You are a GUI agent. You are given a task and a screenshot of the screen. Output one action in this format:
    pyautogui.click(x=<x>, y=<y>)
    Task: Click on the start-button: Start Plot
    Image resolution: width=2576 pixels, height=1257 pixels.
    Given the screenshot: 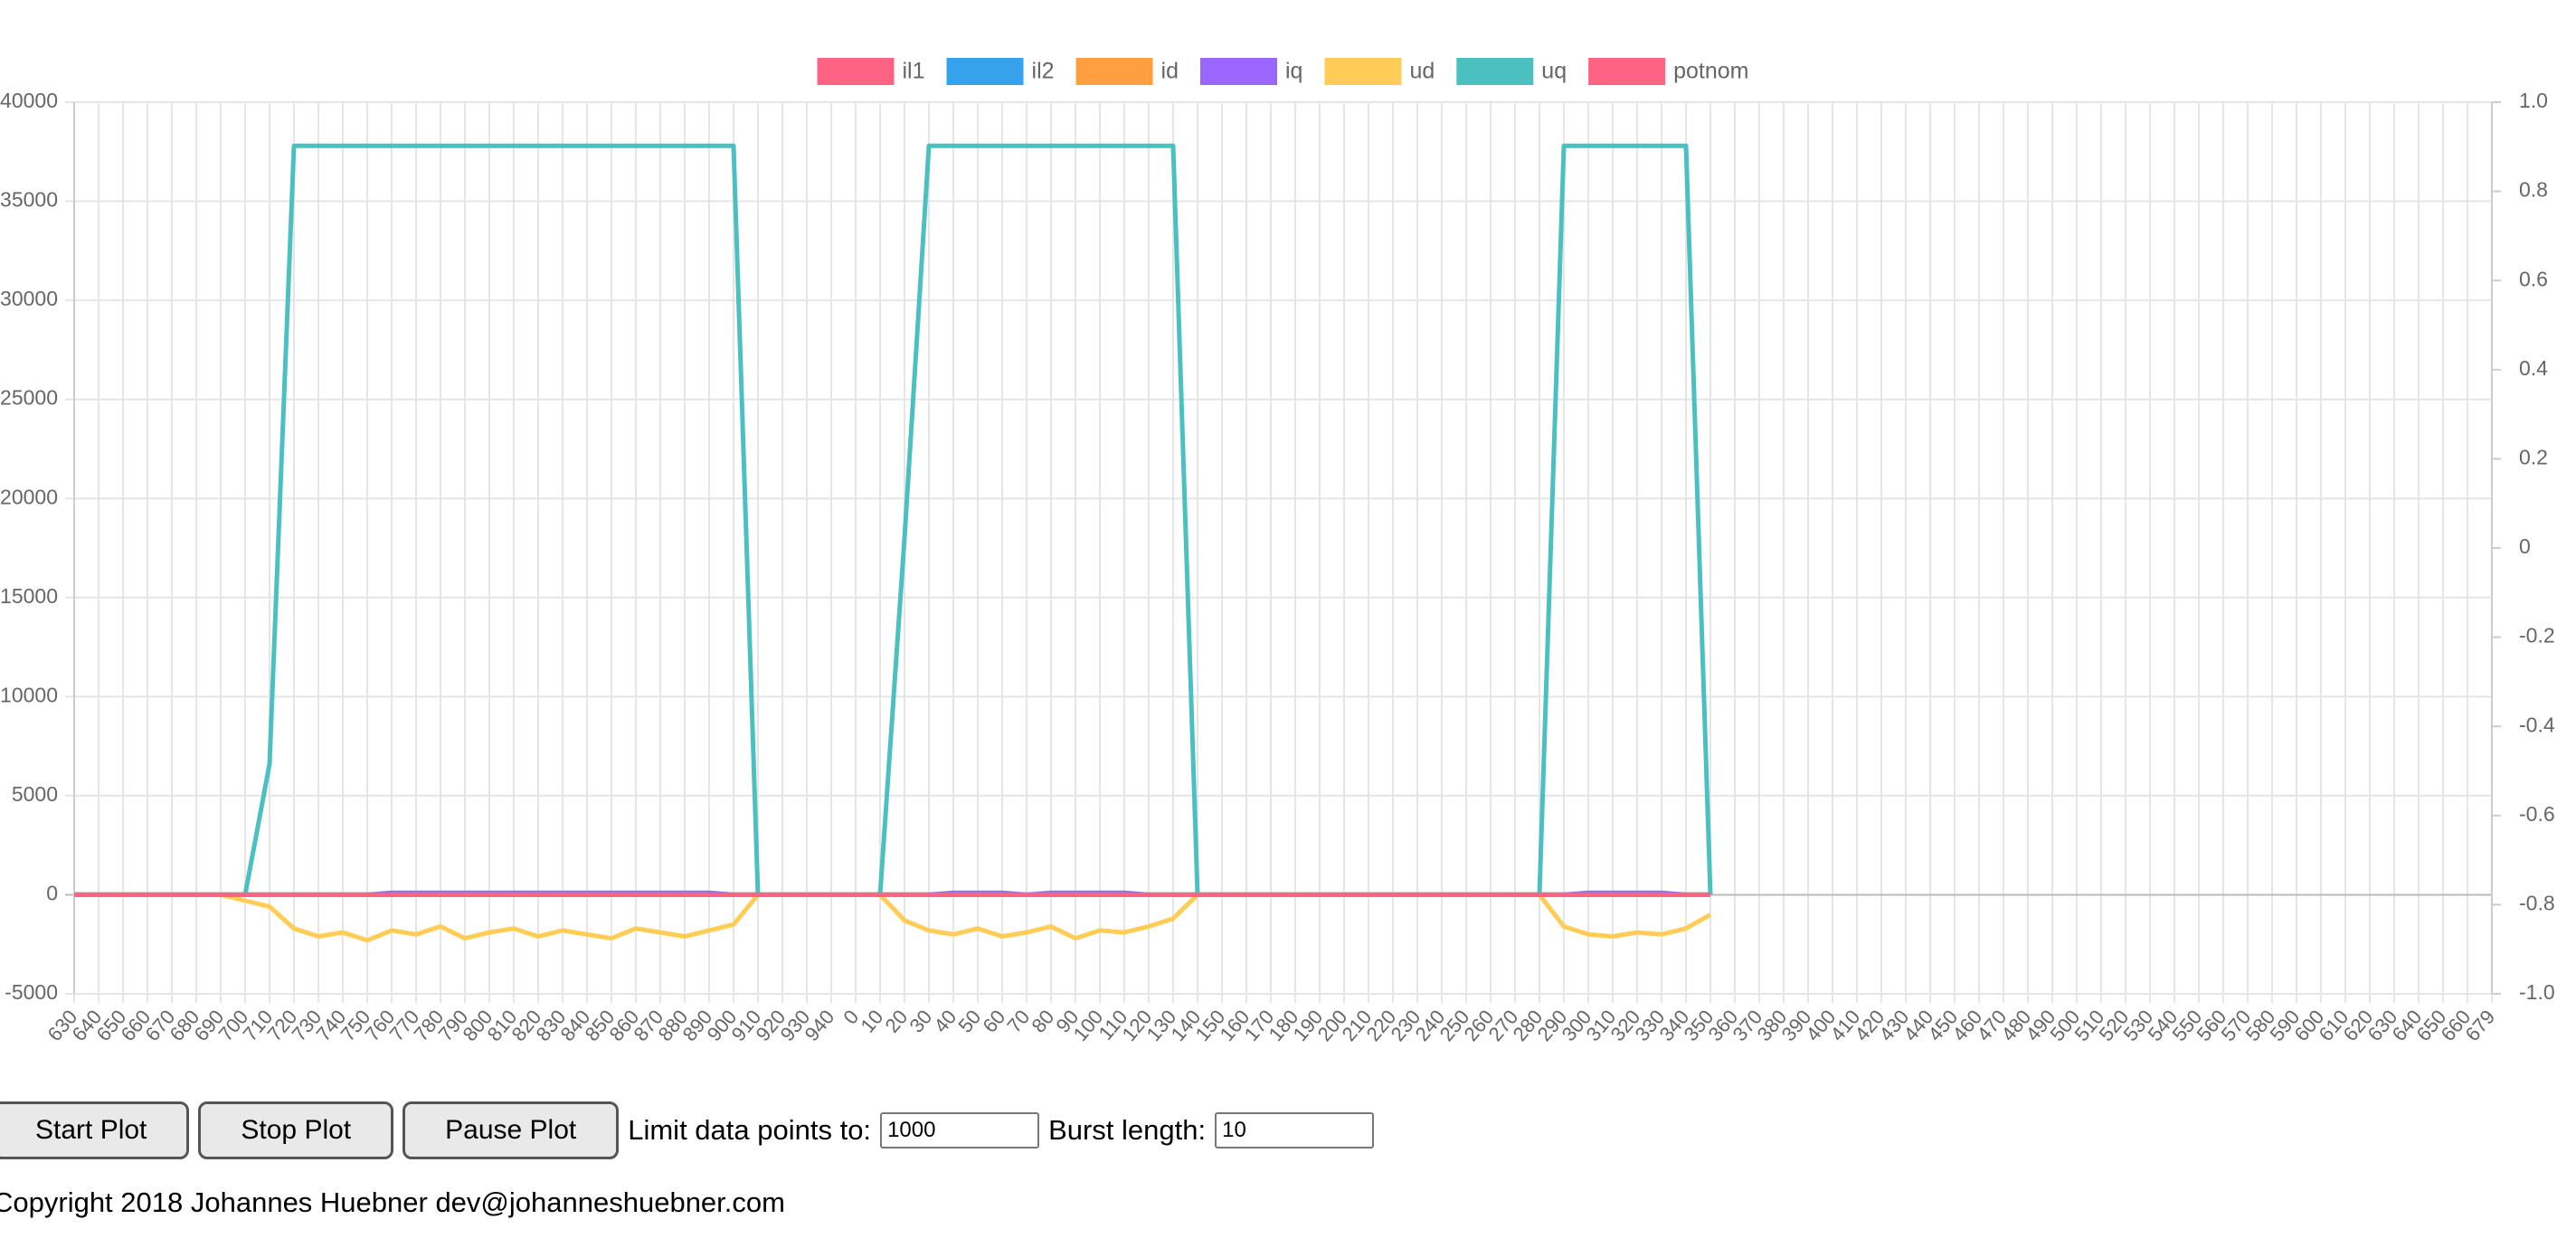 What is the action you would take?
    pyautogui.click(x=95, y=1130)
    